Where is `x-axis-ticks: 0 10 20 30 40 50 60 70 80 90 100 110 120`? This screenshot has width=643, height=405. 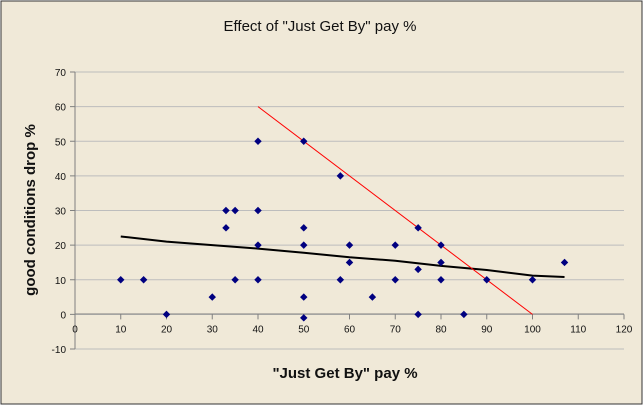
x-axis-ticks: 0 10 20 30 40 50 60 70 80 90 100 110 120 is located at coordinates (352, 324).